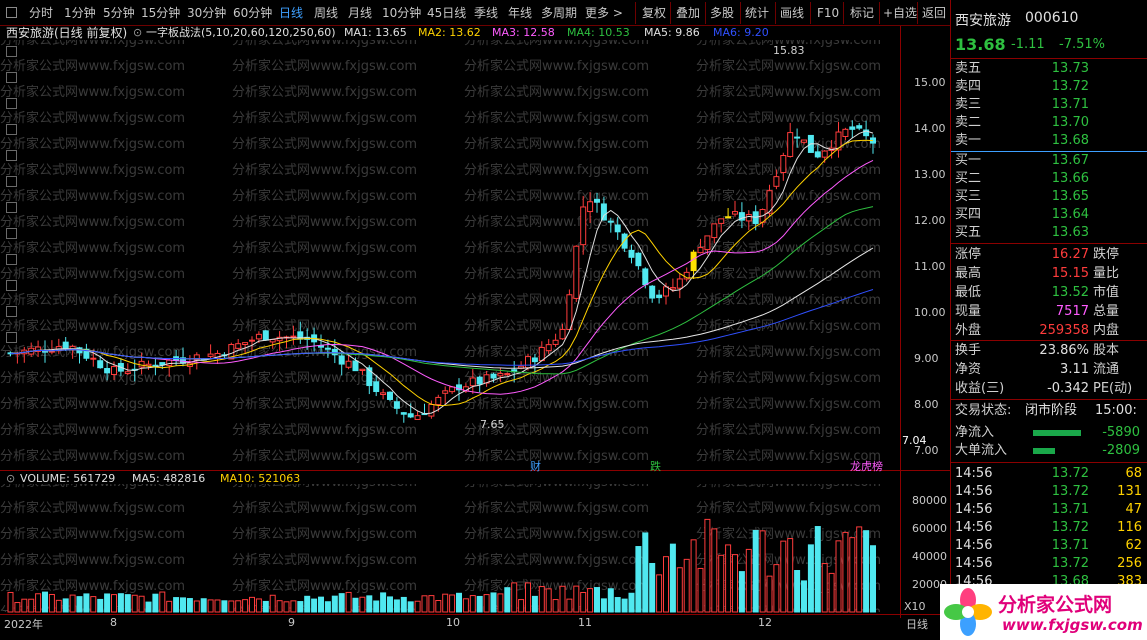 This screenshot has width=1147, height=640. Describe the element at coordinates (1049, 123) in the screenshot. I see `ask-row: 卖二 13.70` at that location.